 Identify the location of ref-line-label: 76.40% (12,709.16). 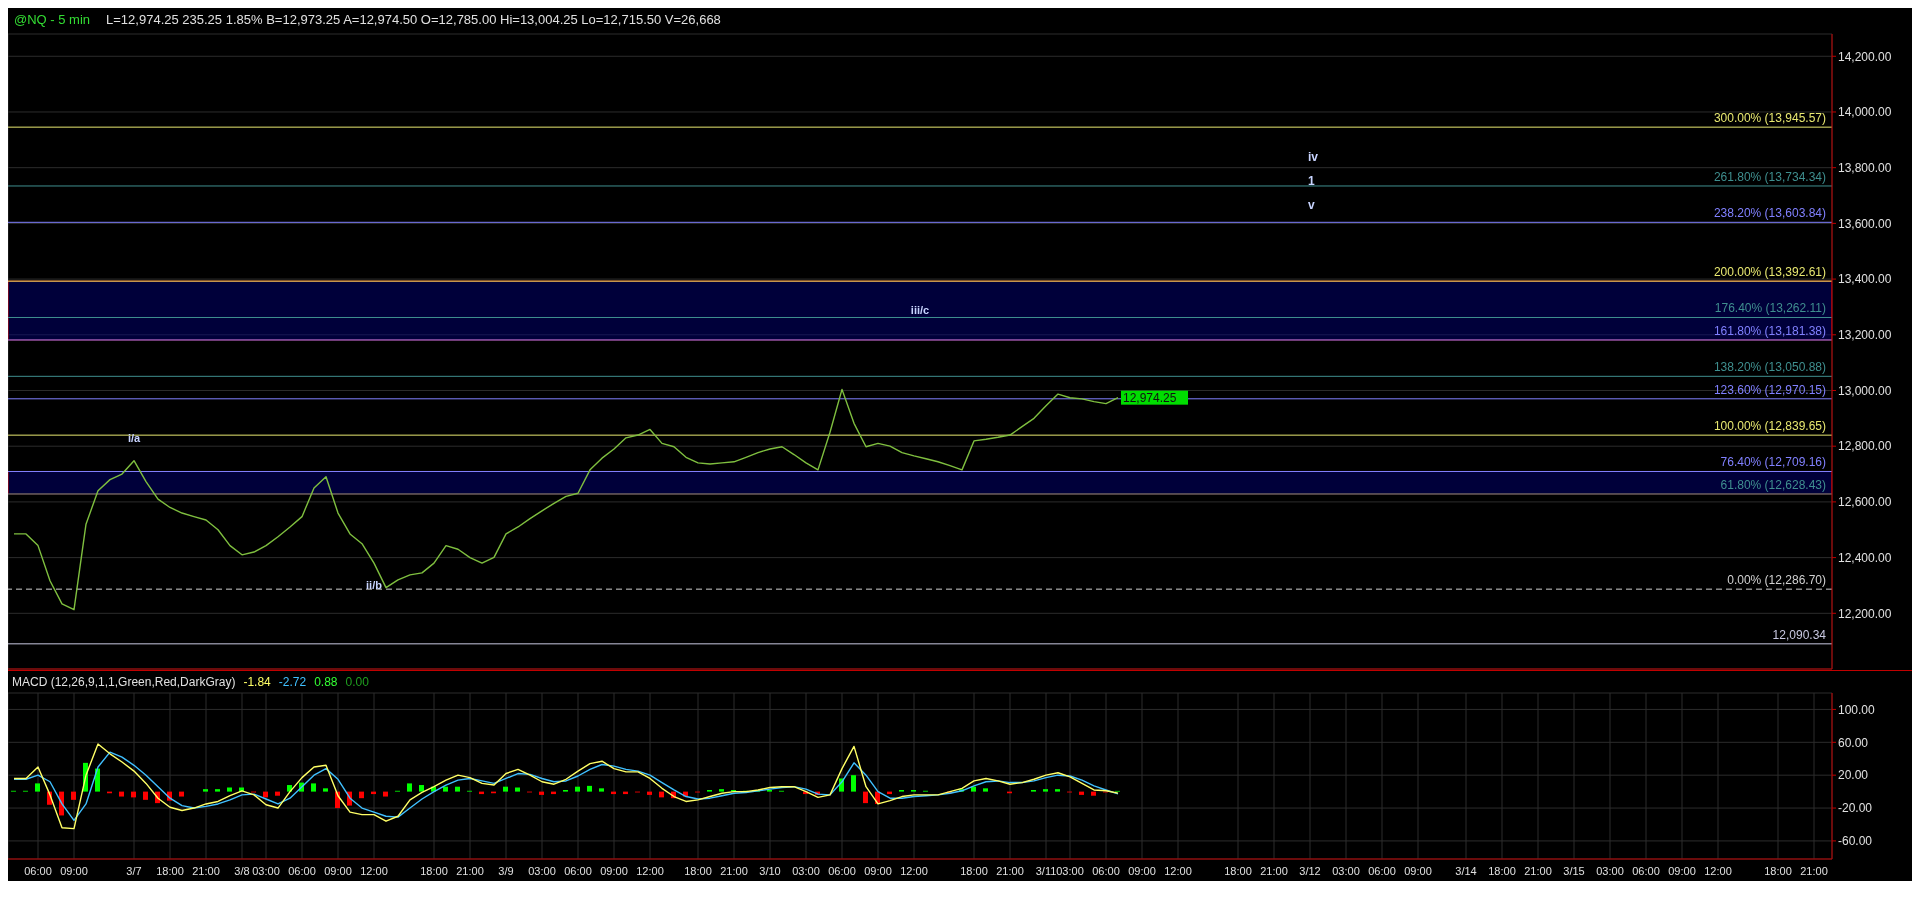
(1773, 462).